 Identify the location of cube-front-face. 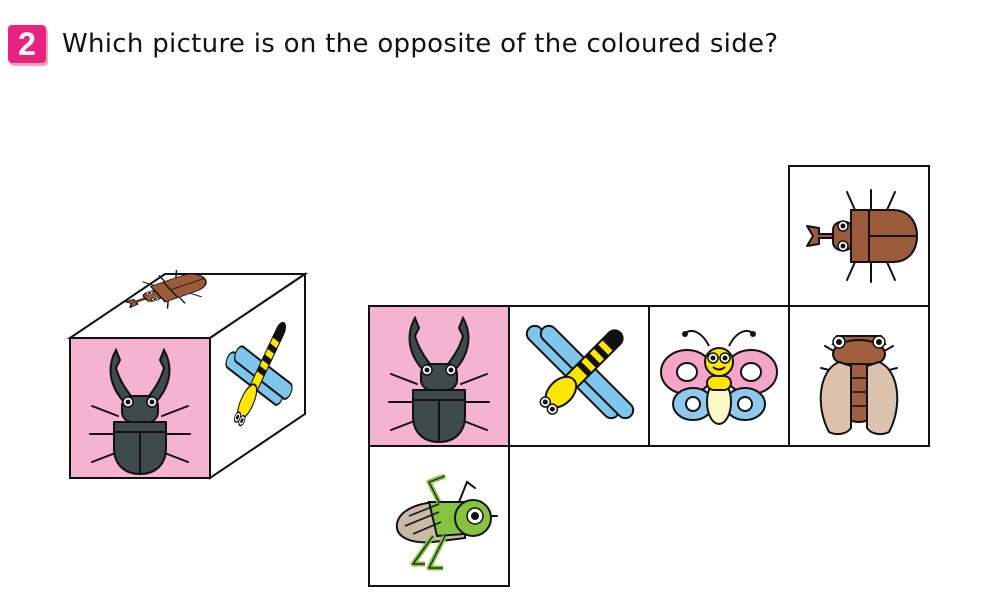
(140, 408).